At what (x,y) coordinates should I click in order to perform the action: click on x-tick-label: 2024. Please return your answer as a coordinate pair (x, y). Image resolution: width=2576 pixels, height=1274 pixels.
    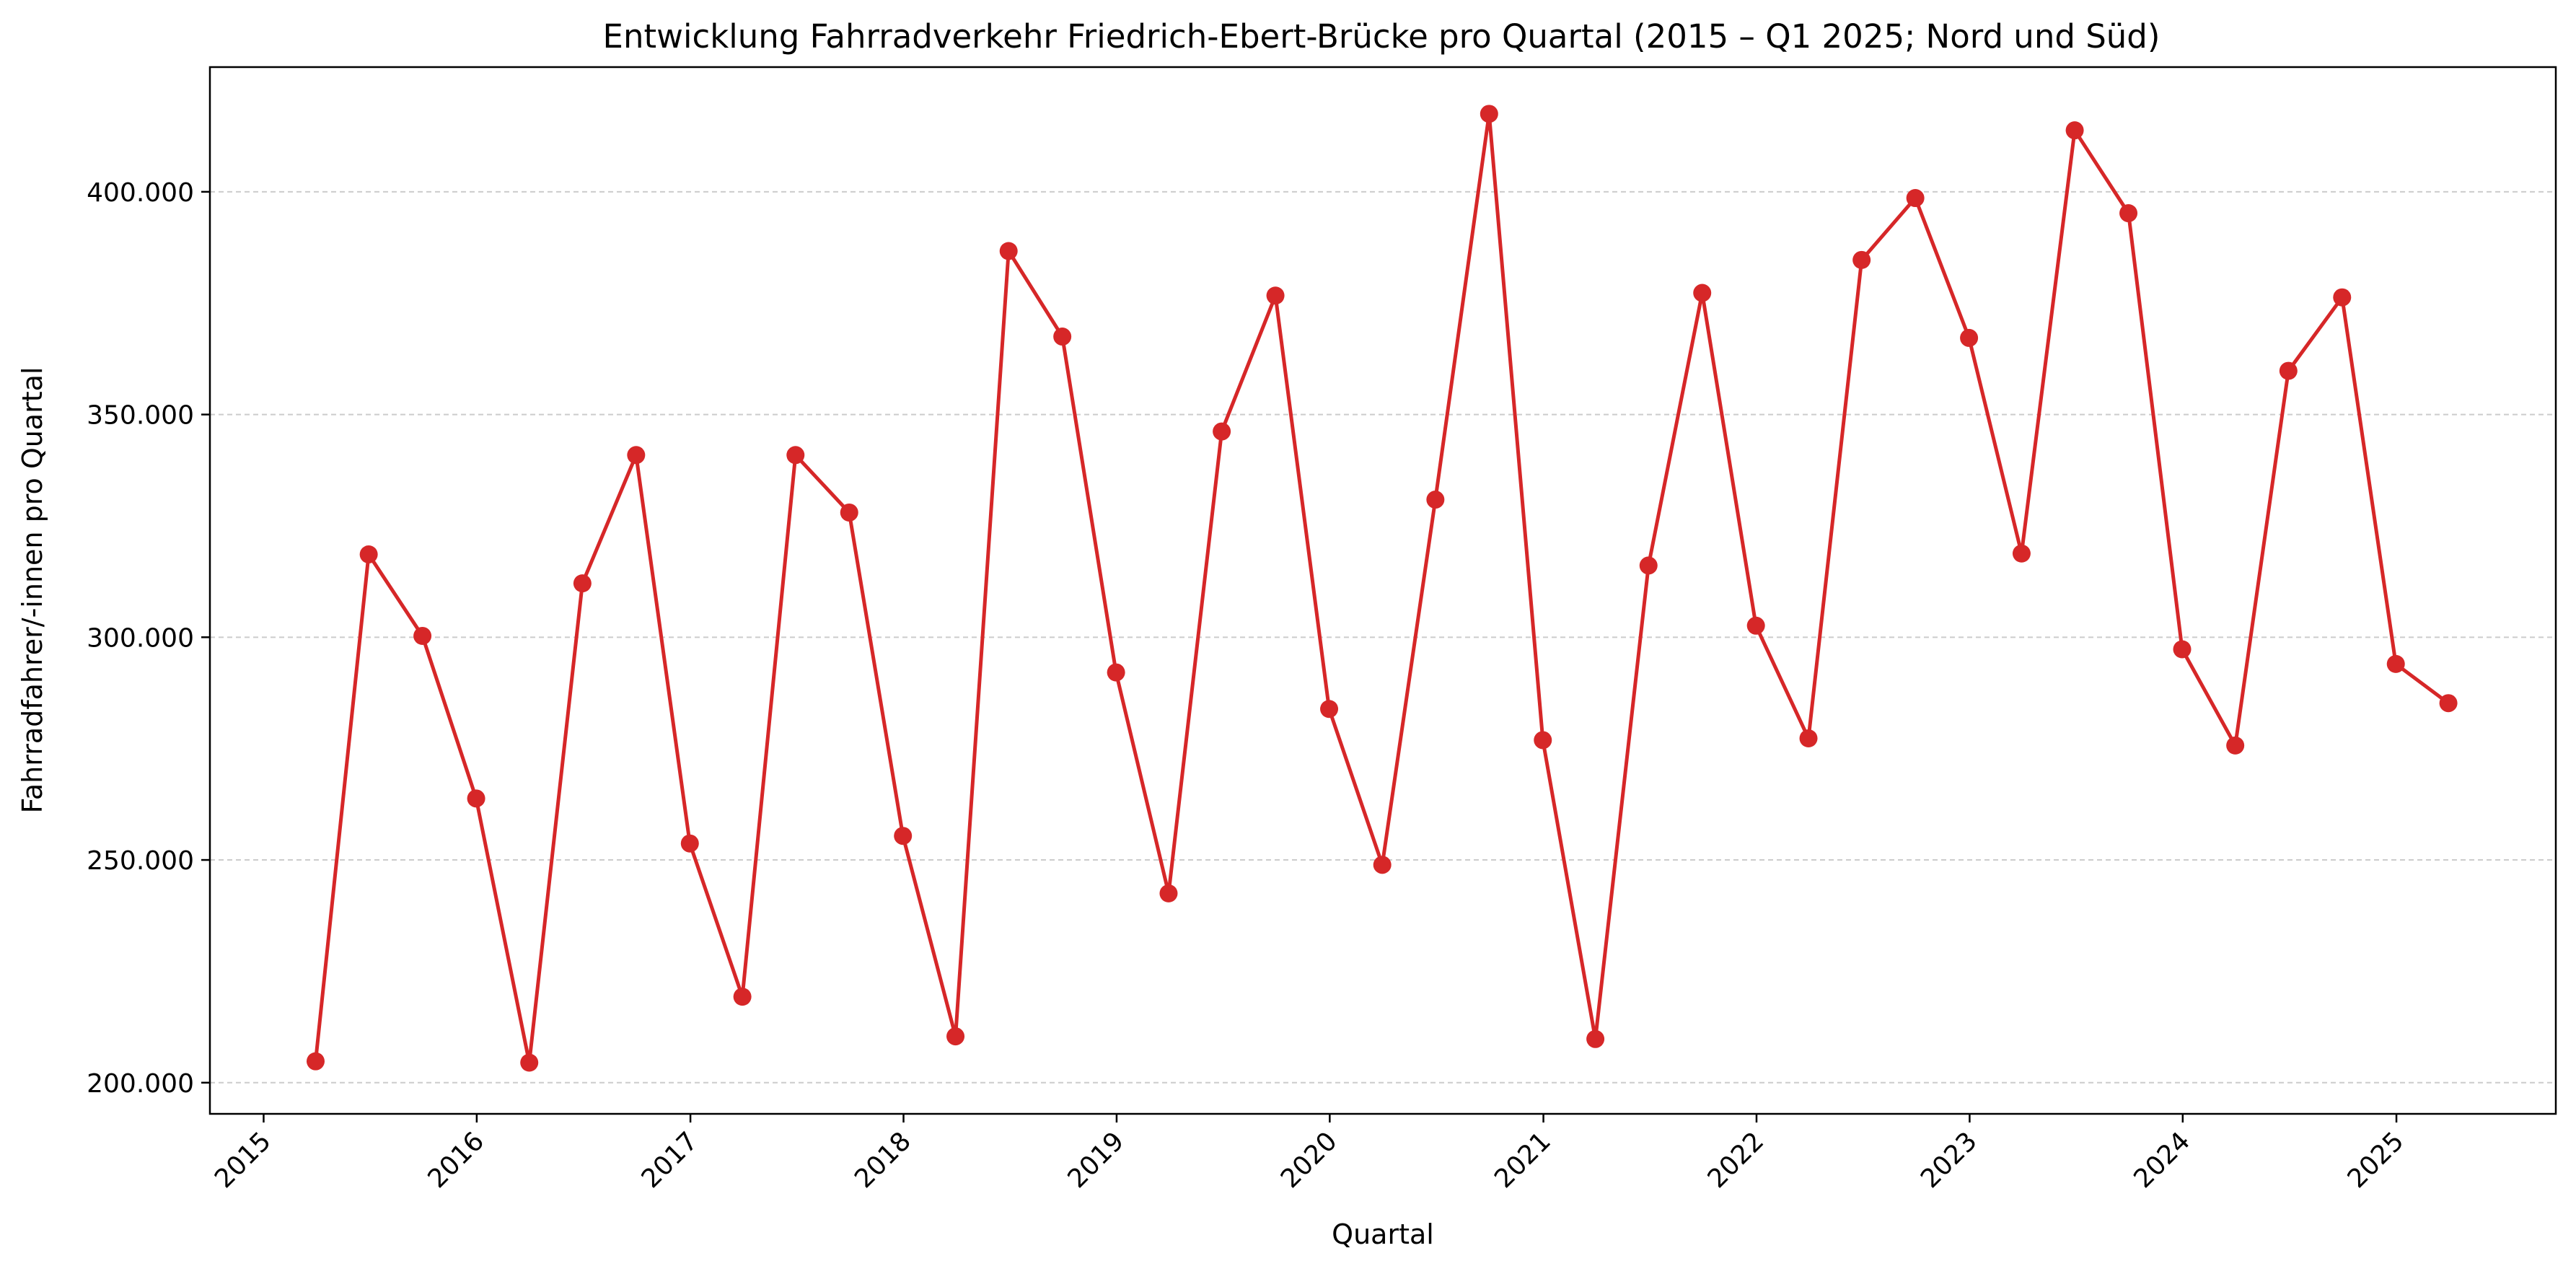
    Looking at the image, I should click on (2162, 1160).